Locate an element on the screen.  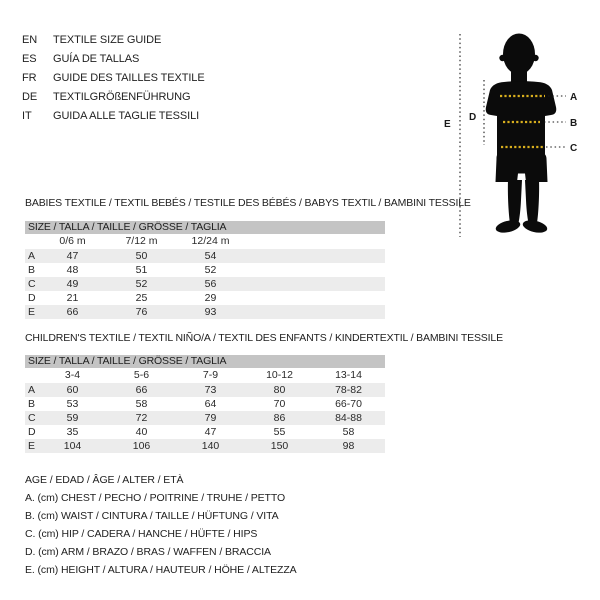
size-value: 79 is located at coordinates (210, 418).